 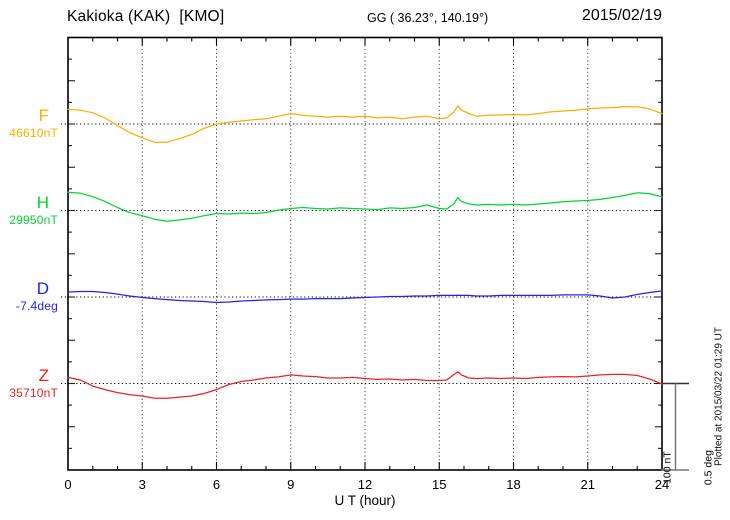 I want to click on x-axis-title: U T (hour), so click(x=365, y=500).